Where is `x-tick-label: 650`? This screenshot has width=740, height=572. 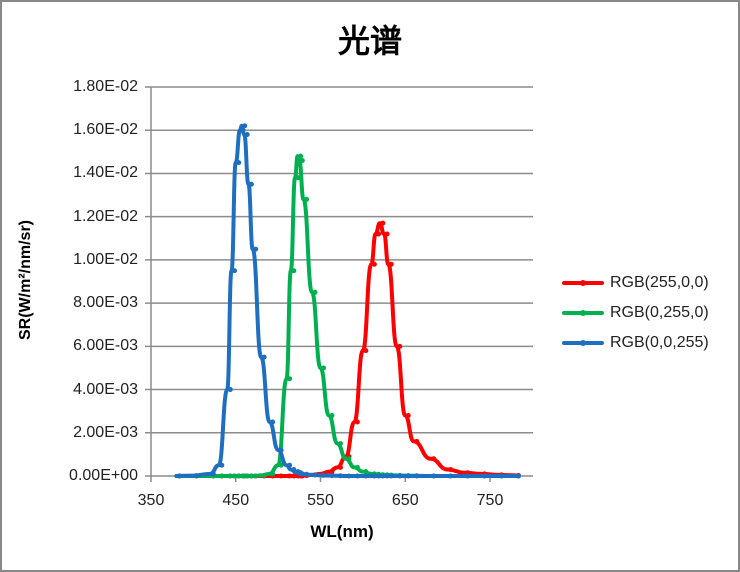 x-tick-label: 650 is located at coordinates (405, 500).